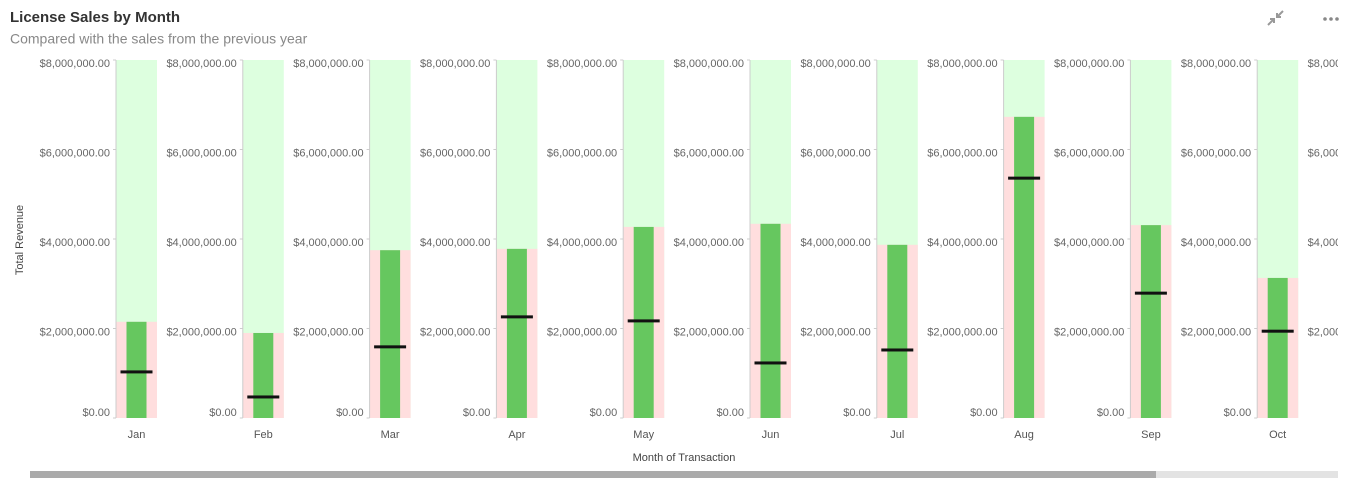  Describe the element at coordinates (263, 435) in the screenshot. I see `x-tick-label: Feb` at that location.